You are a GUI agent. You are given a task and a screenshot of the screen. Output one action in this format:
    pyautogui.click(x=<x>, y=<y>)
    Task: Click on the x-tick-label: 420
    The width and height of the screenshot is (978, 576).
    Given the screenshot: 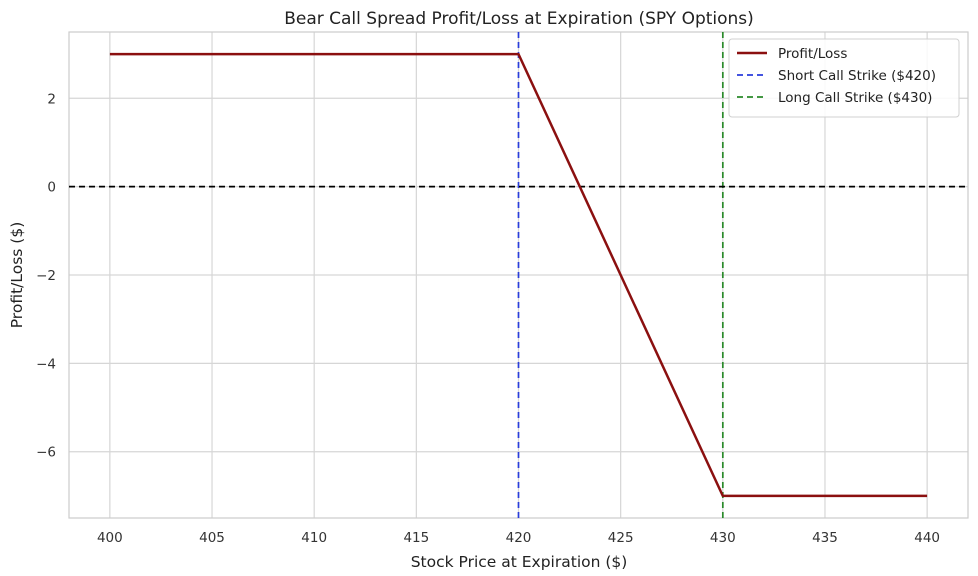 What is the action you would take?
    pyautogui.click(x=519, y=538)
    